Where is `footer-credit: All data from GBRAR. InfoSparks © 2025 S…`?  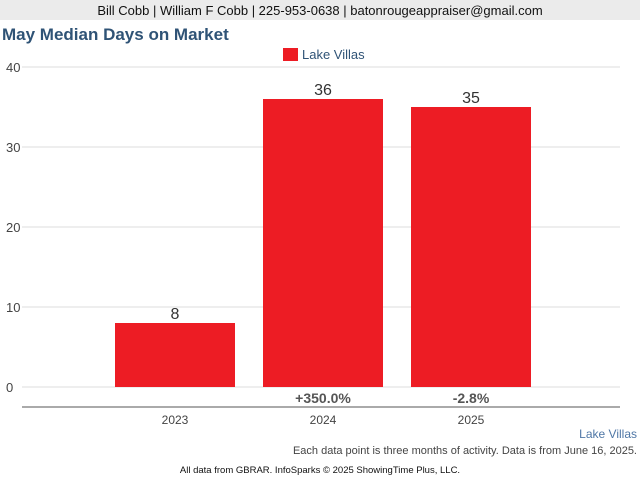 footer-credit: All data from GBRAR. InfoSparks © 2025 S… is located at coordinates (320, 470).